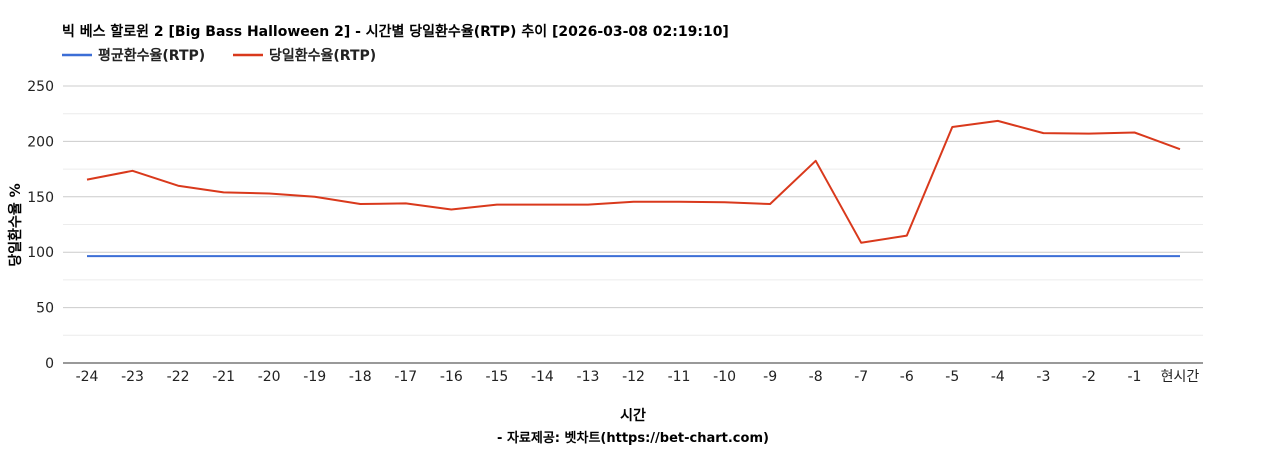 This screenshot has height=450, width=1268. Describe the element at coordinates (322, 55) in the screenshot. I see `legend-label-daily-rtp: 당일환수율(RTP)` at that location.